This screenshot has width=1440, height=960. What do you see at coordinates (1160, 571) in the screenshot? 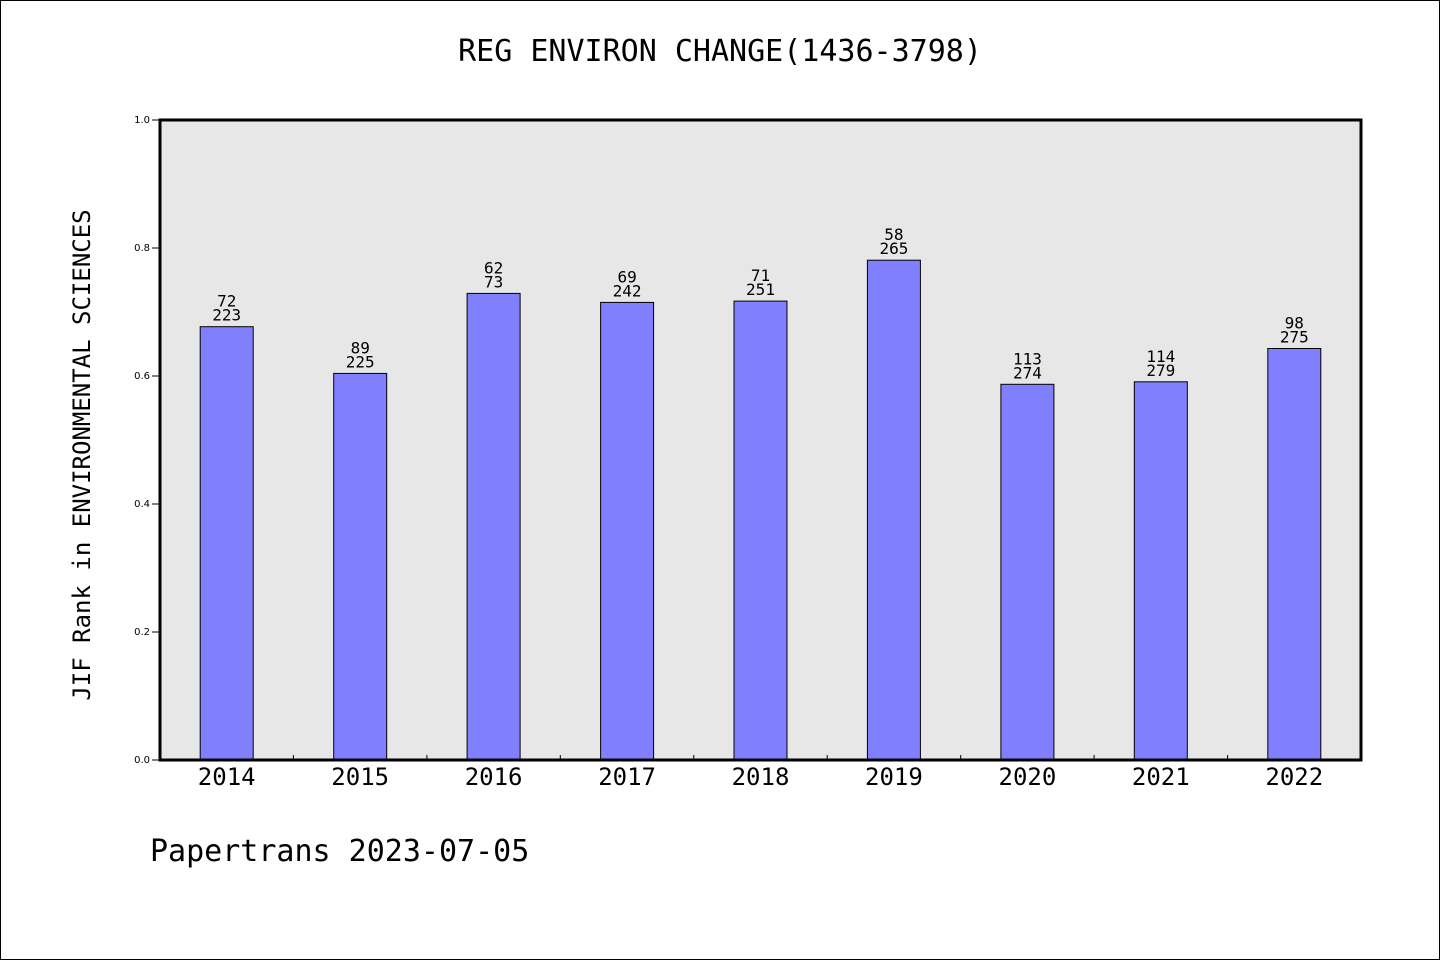
I see `bar-2021` at bounding box center [1160, 571].